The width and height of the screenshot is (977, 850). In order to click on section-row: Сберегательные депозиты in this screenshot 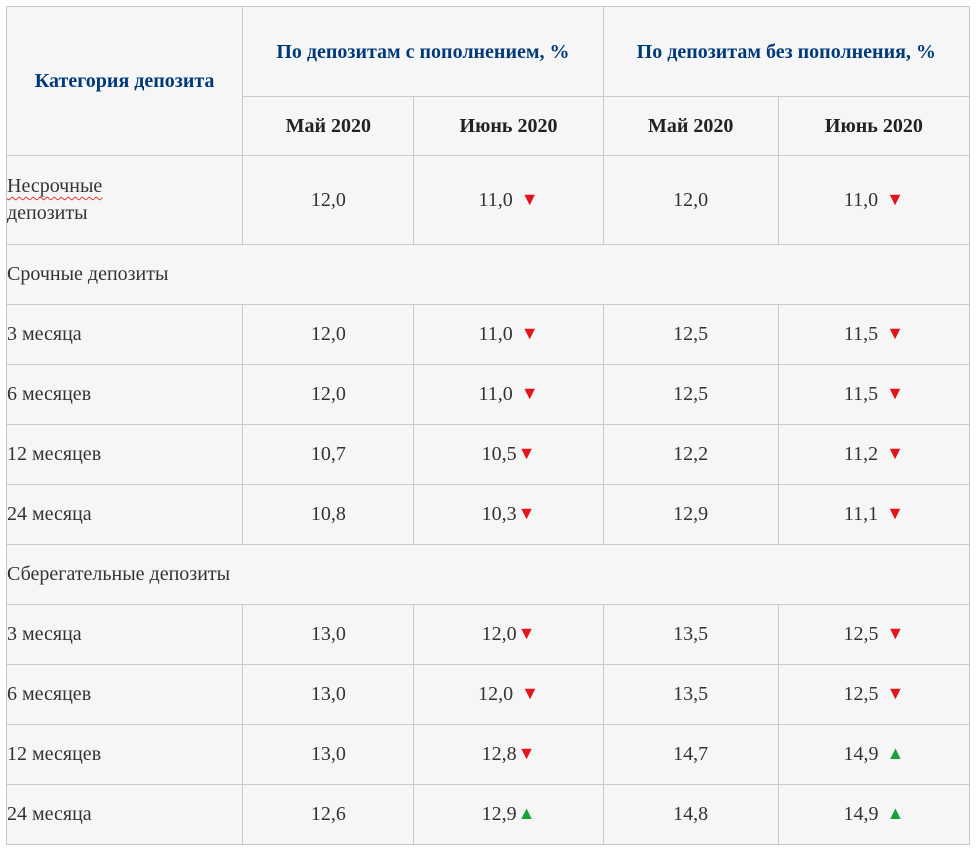, I will do `click(488, 574)`.